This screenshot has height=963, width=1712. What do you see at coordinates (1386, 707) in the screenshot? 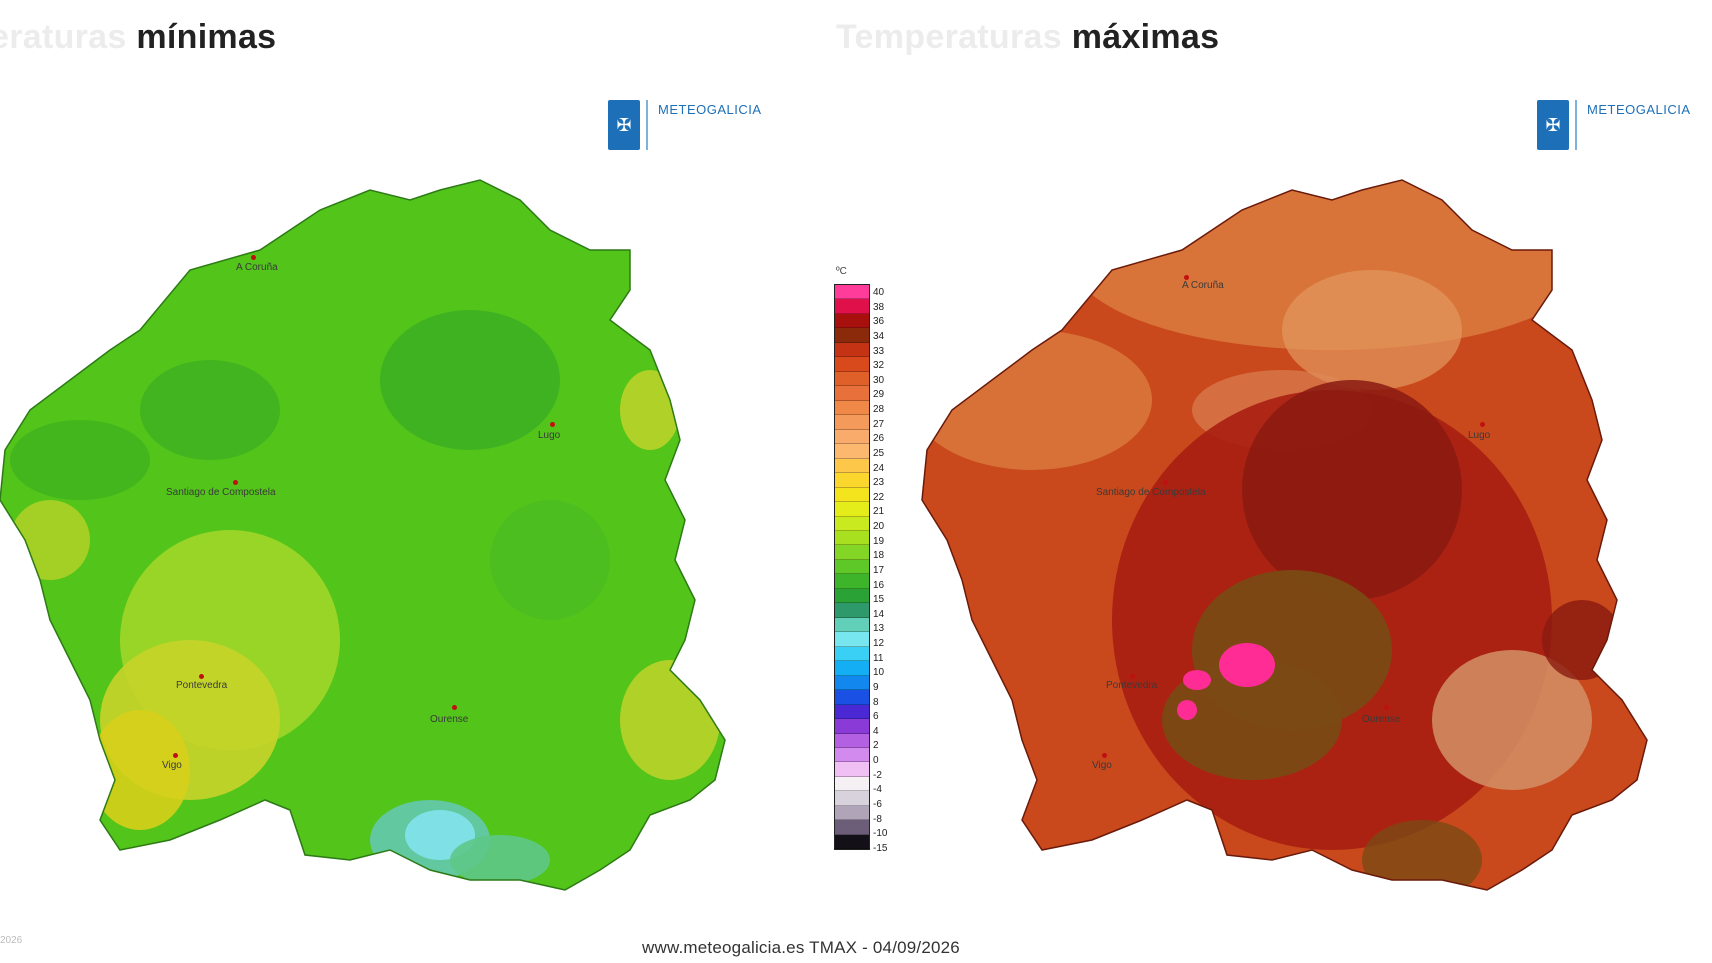
I see `city-dot-ourense-right` at bounding box center [1386, 707].